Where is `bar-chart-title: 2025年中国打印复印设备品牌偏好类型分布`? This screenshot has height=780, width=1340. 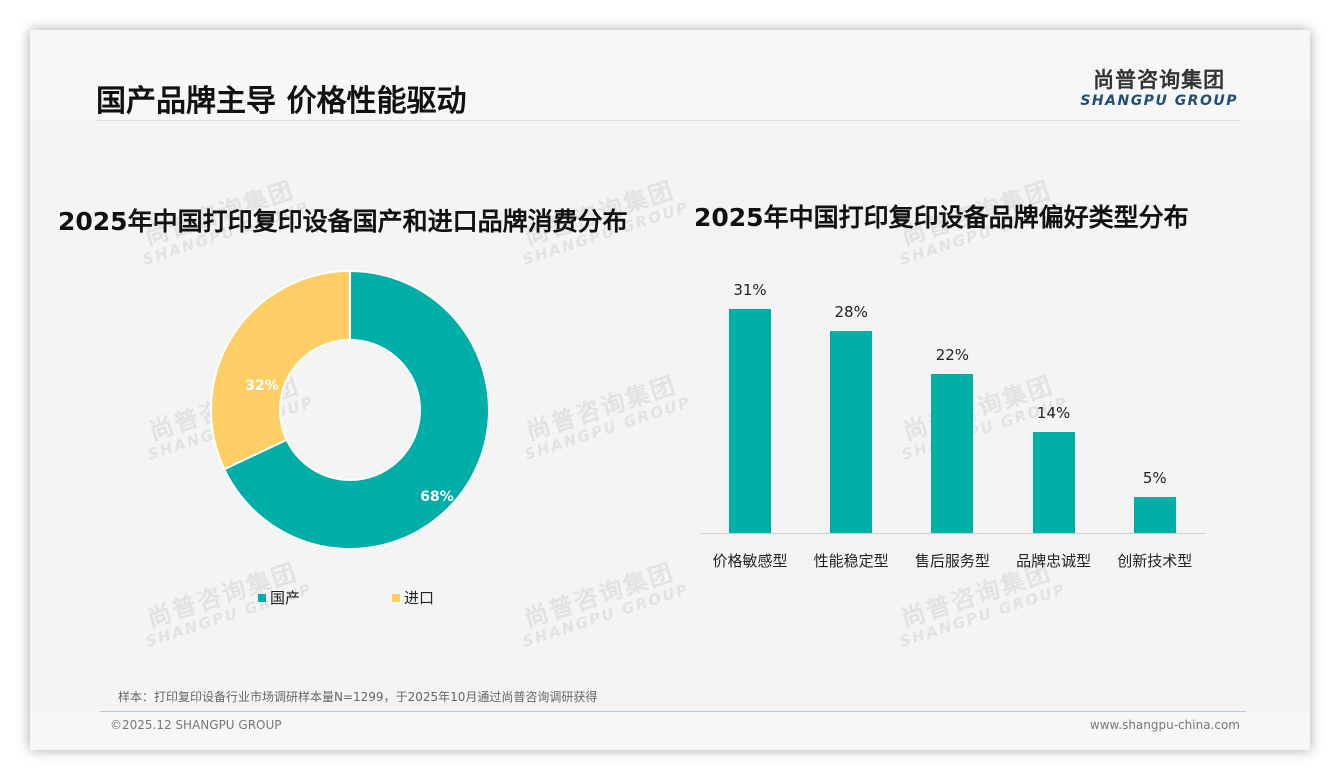
bar-chart-title: 2025年中国打印复印设备品牌偏好类型分布 is located at coordinates (941, 217).